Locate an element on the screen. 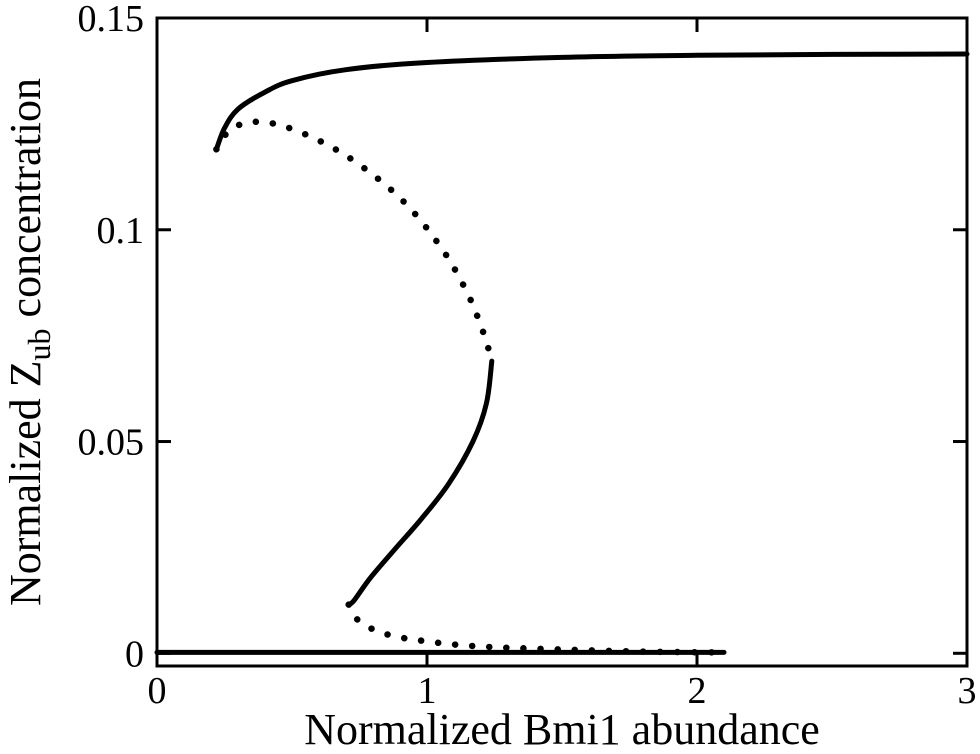  x-tick-label-2: 2 is located at coordinates (697, 691).